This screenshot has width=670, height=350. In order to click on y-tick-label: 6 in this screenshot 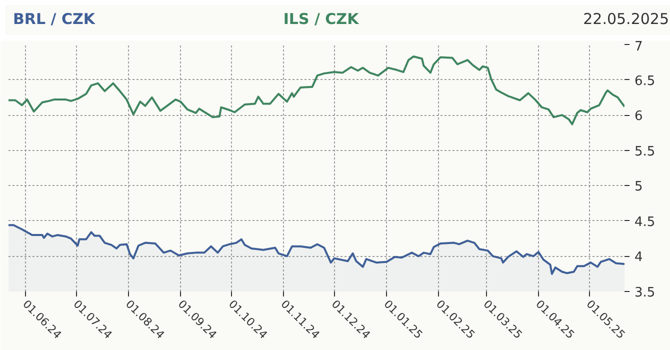, I will do `click(638, 116)`.